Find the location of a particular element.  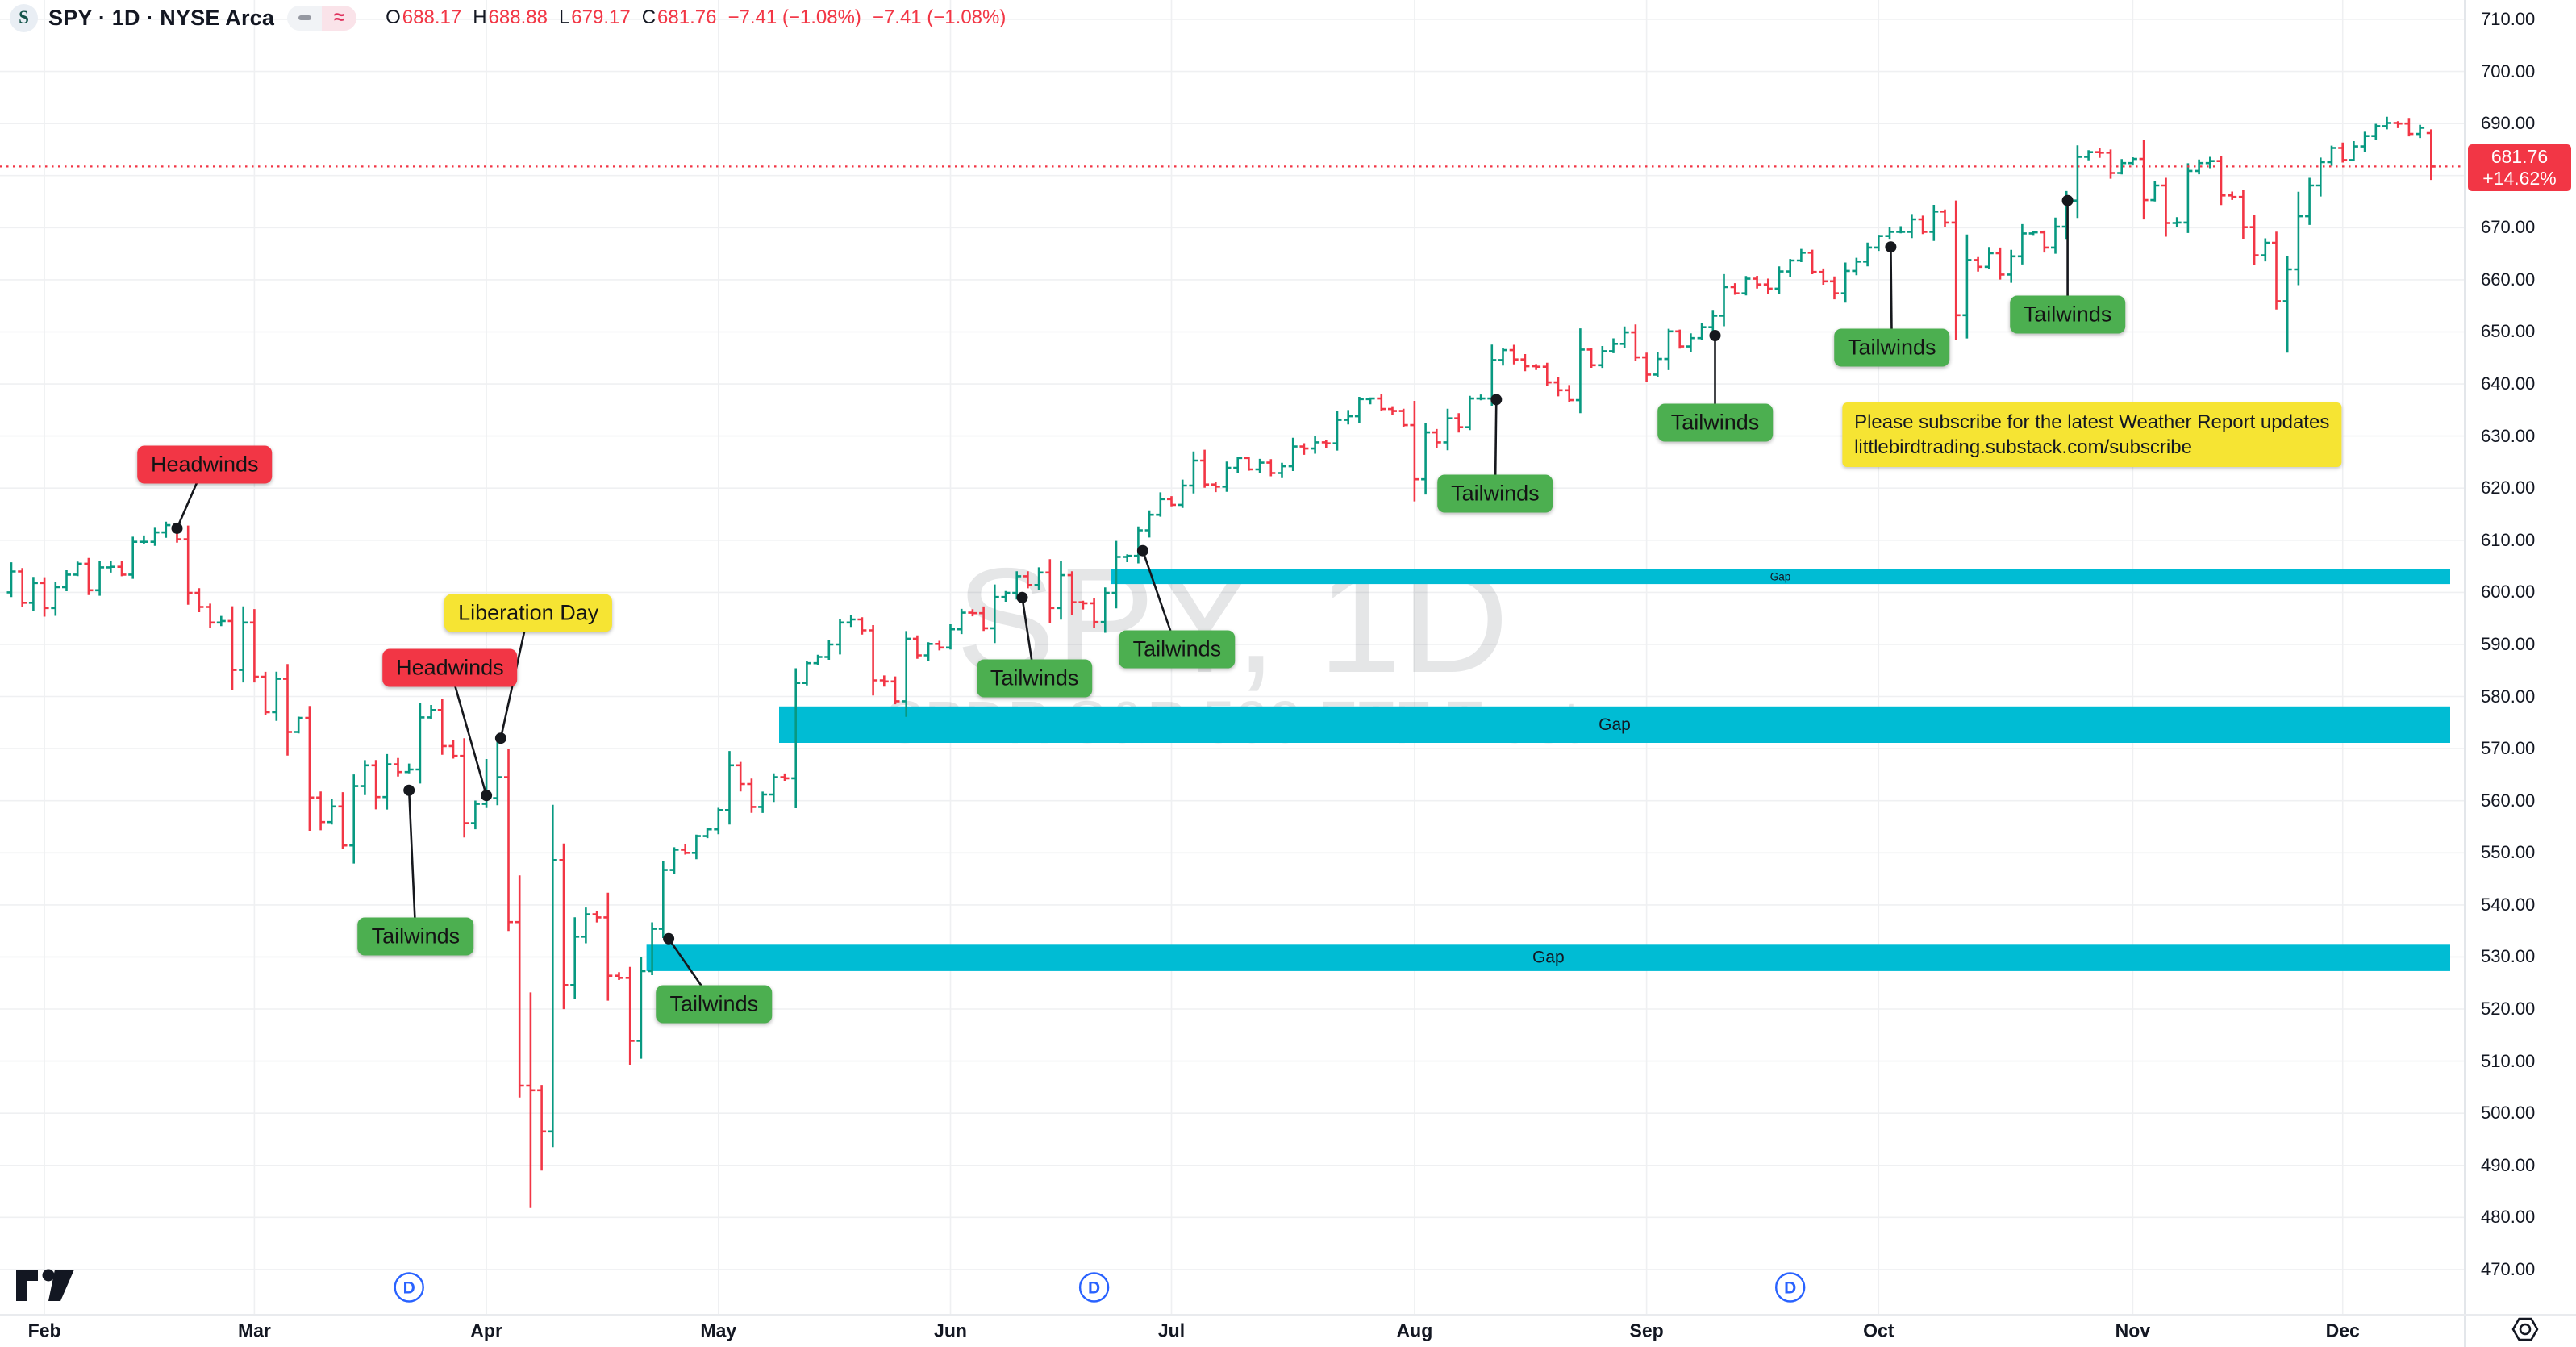

price-tick-label: 550.00 is located at coordinates (2508, 852).